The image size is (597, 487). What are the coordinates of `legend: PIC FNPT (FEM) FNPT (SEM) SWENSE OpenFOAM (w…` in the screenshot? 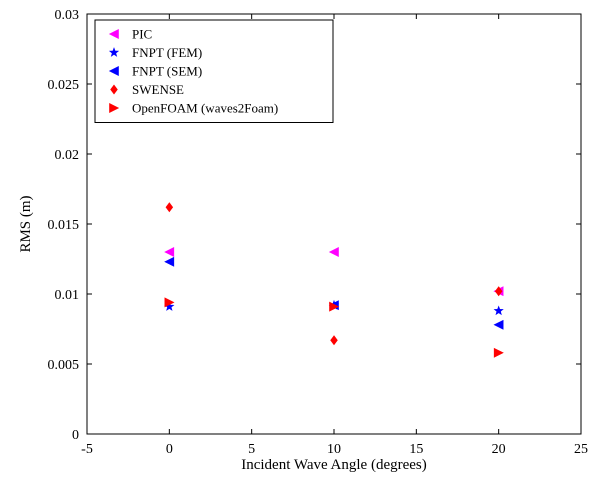 It's located at (214, 71).